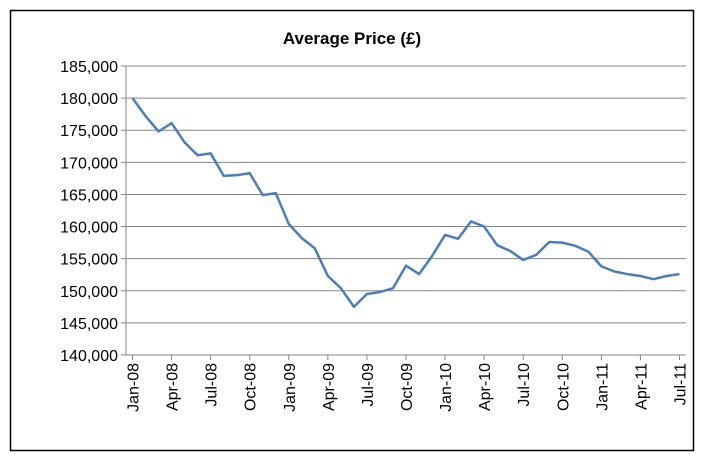  I want to click on x-tick-label: Apr-08, so click(173, 387).